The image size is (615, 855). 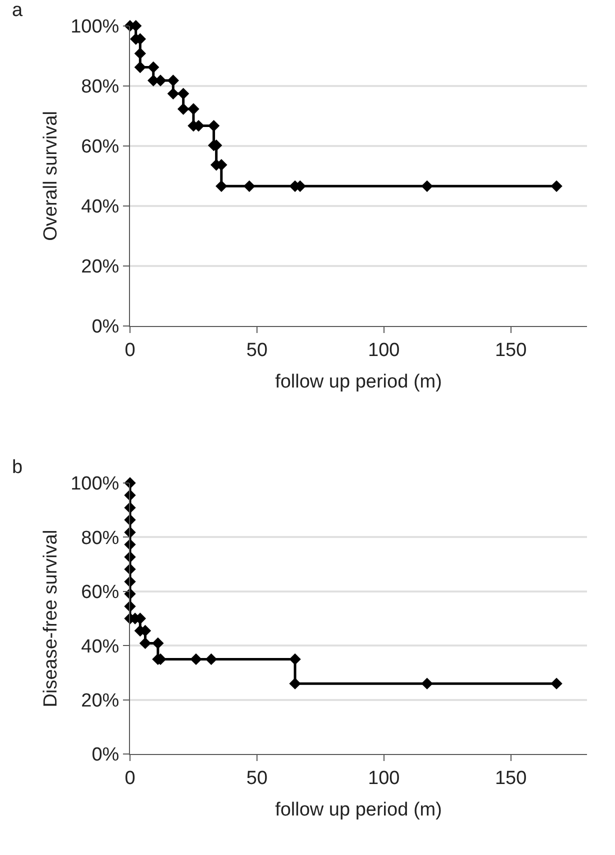 I want to click on chart-title: b, so click(x=17, y=467).